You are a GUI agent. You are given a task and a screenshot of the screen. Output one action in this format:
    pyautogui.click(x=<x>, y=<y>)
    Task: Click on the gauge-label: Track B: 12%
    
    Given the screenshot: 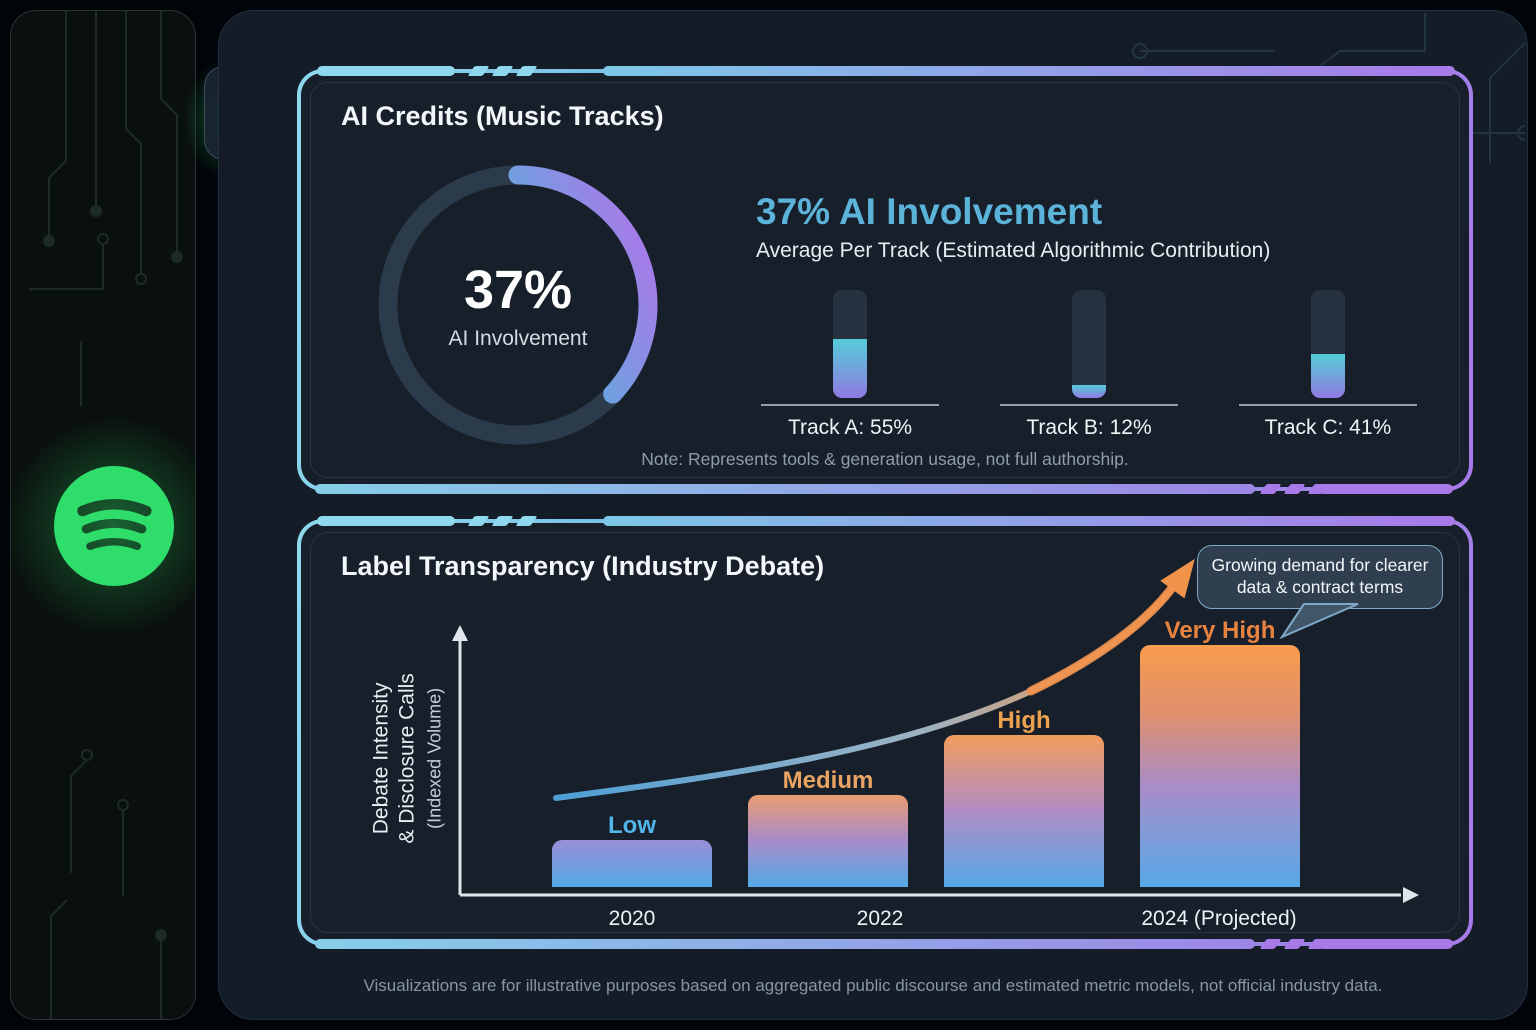 What is the action you would take?
    pyautogui.click(x=1089, y=427)
    